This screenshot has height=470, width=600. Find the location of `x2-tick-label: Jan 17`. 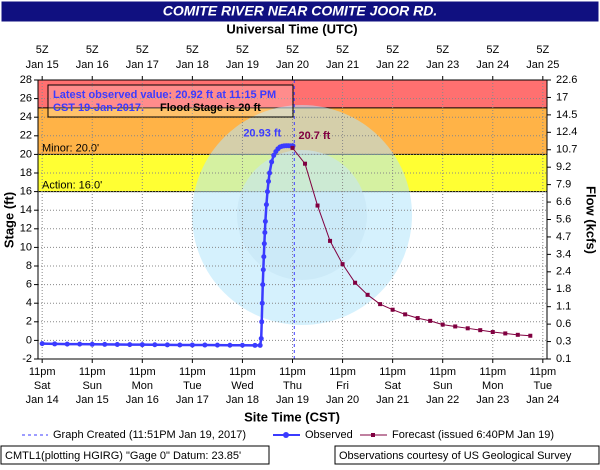

x2-tick-label: Jan 17 is located at coordinates (142, 65).